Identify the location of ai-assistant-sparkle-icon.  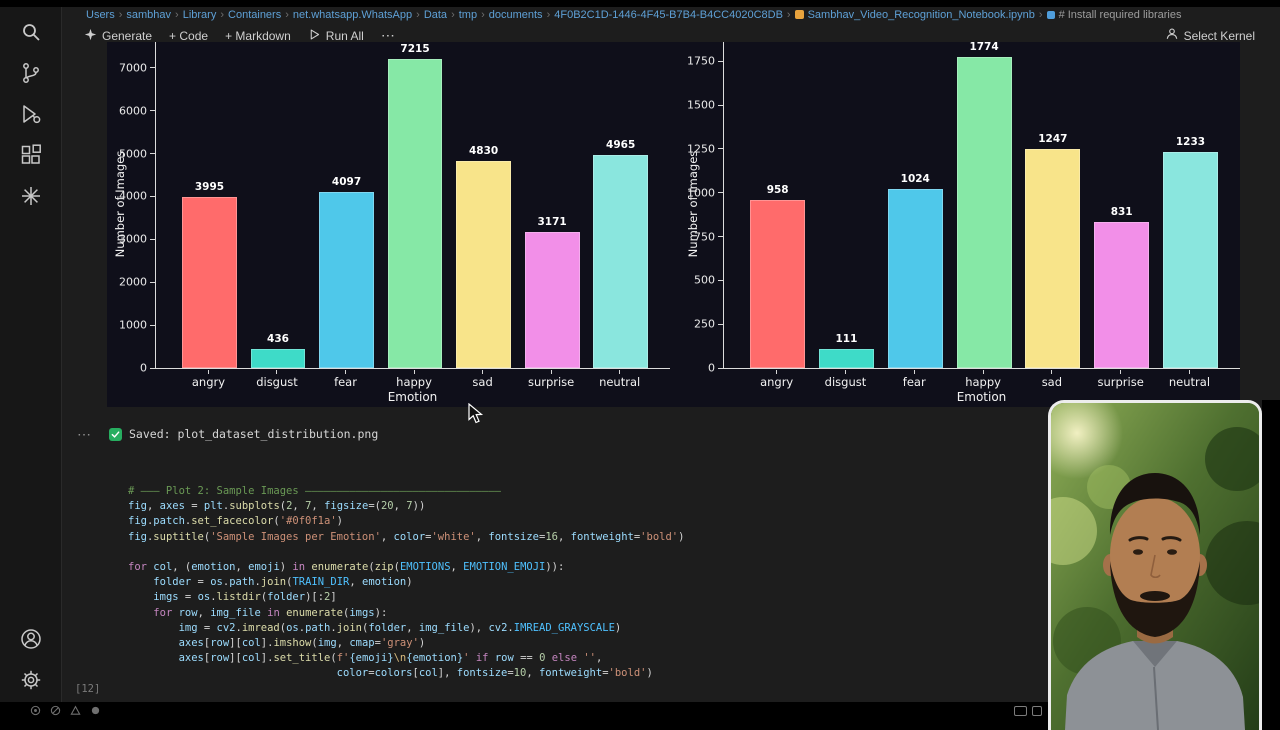
(31, 196).